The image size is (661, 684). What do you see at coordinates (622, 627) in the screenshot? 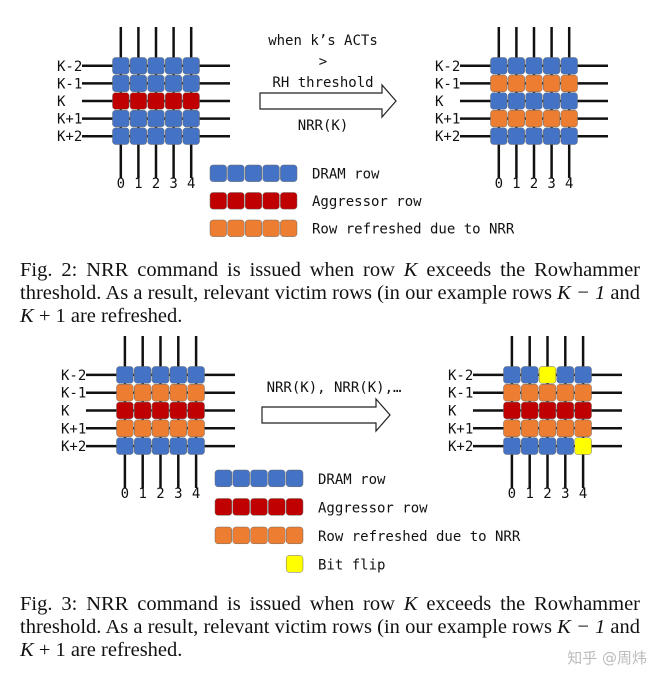
I see `caption-text: and` at bounding box center [622, 627].